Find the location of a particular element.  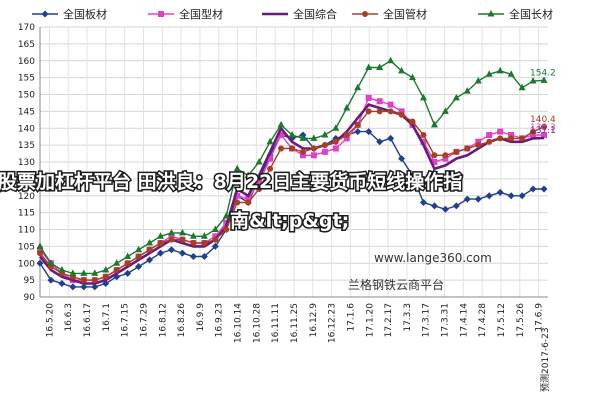

end-value-label: 137.1 is located at coordinates (543, 131).